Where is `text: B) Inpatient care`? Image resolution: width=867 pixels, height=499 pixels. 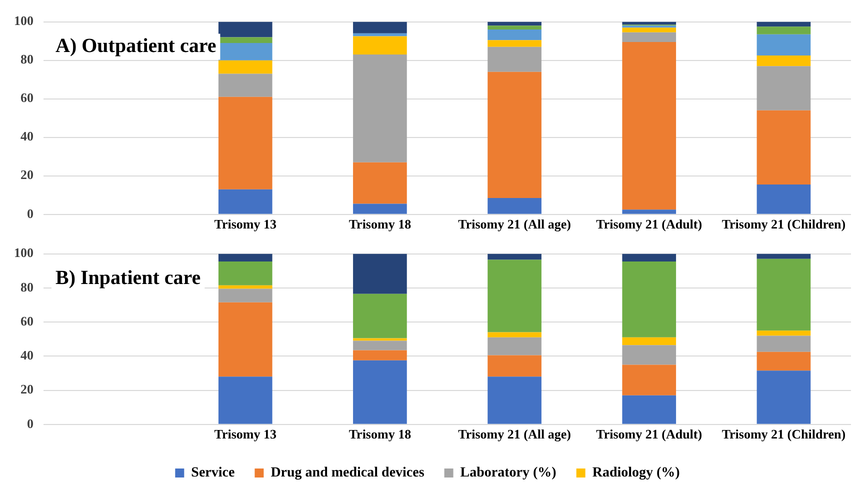 text: B) Inpatient care is located at coordinates (128, 277).